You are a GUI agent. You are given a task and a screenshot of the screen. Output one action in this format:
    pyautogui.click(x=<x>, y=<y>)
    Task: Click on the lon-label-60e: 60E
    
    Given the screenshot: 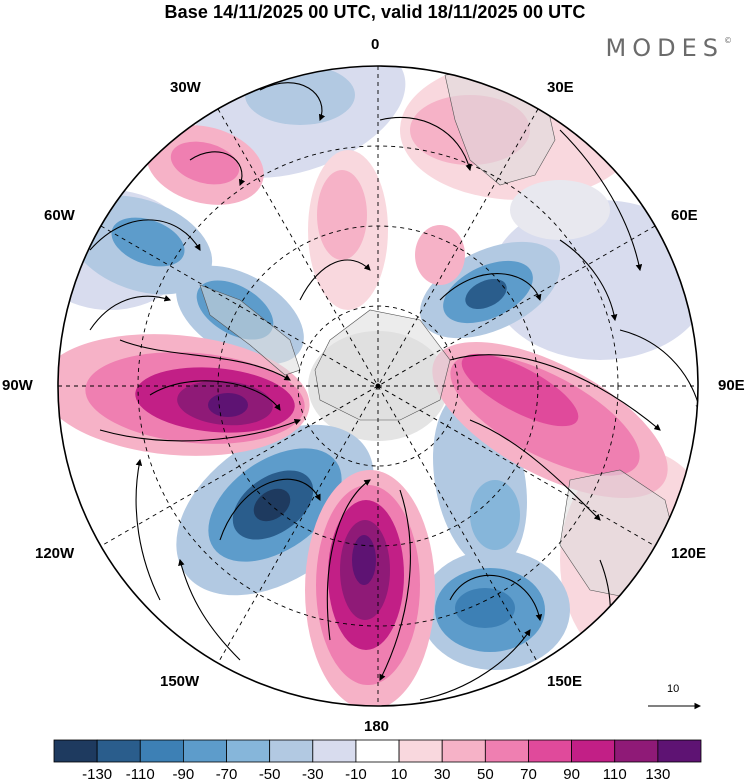 What is the action you would take?
    pyautogui.click(x=684, y=215)
    